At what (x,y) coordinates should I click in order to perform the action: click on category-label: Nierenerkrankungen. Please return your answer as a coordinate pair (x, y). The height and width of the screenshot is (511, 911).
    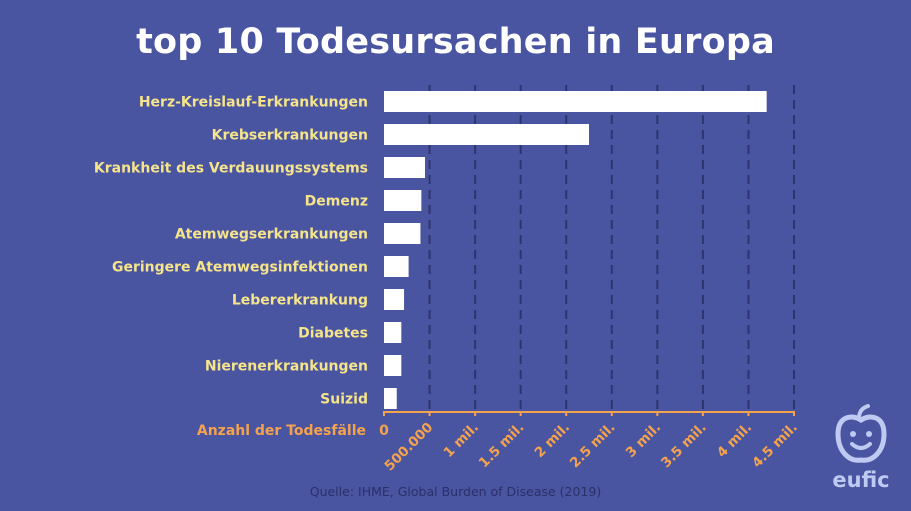
    Looking at the image, I should click on (286, 367).